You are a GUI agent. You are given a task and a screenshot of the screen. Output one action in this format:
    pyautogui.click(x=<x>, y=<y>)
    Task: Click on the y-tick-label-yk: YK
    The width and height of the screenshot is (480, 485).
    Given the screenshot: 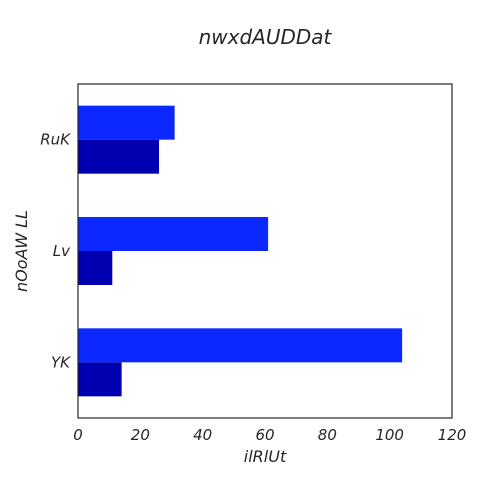 What is the action you would take?
    pyautogui.click(x=61, y=362)
    